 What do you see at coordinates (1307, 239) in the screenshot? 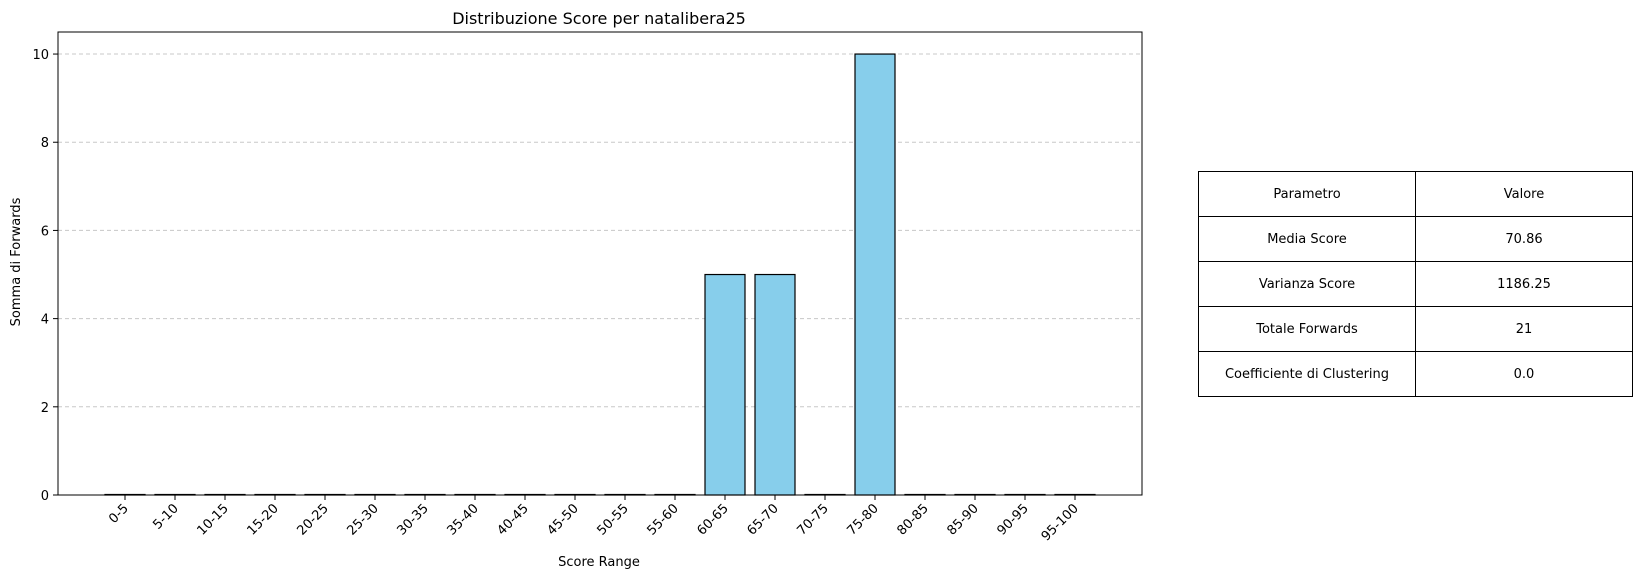
I see `parameter-cell: Media Score` at bounding box center [1307, 239].